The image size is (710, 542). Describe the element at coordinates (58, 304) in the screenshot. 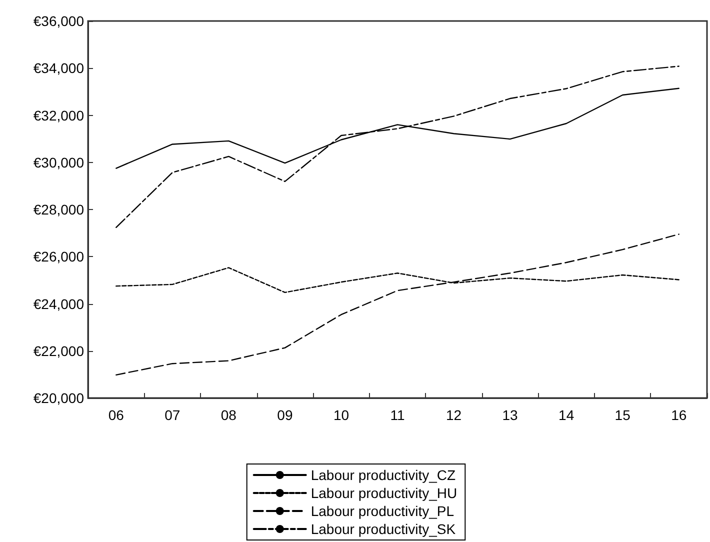

I see `y-tick-label: €24,000` at that location.